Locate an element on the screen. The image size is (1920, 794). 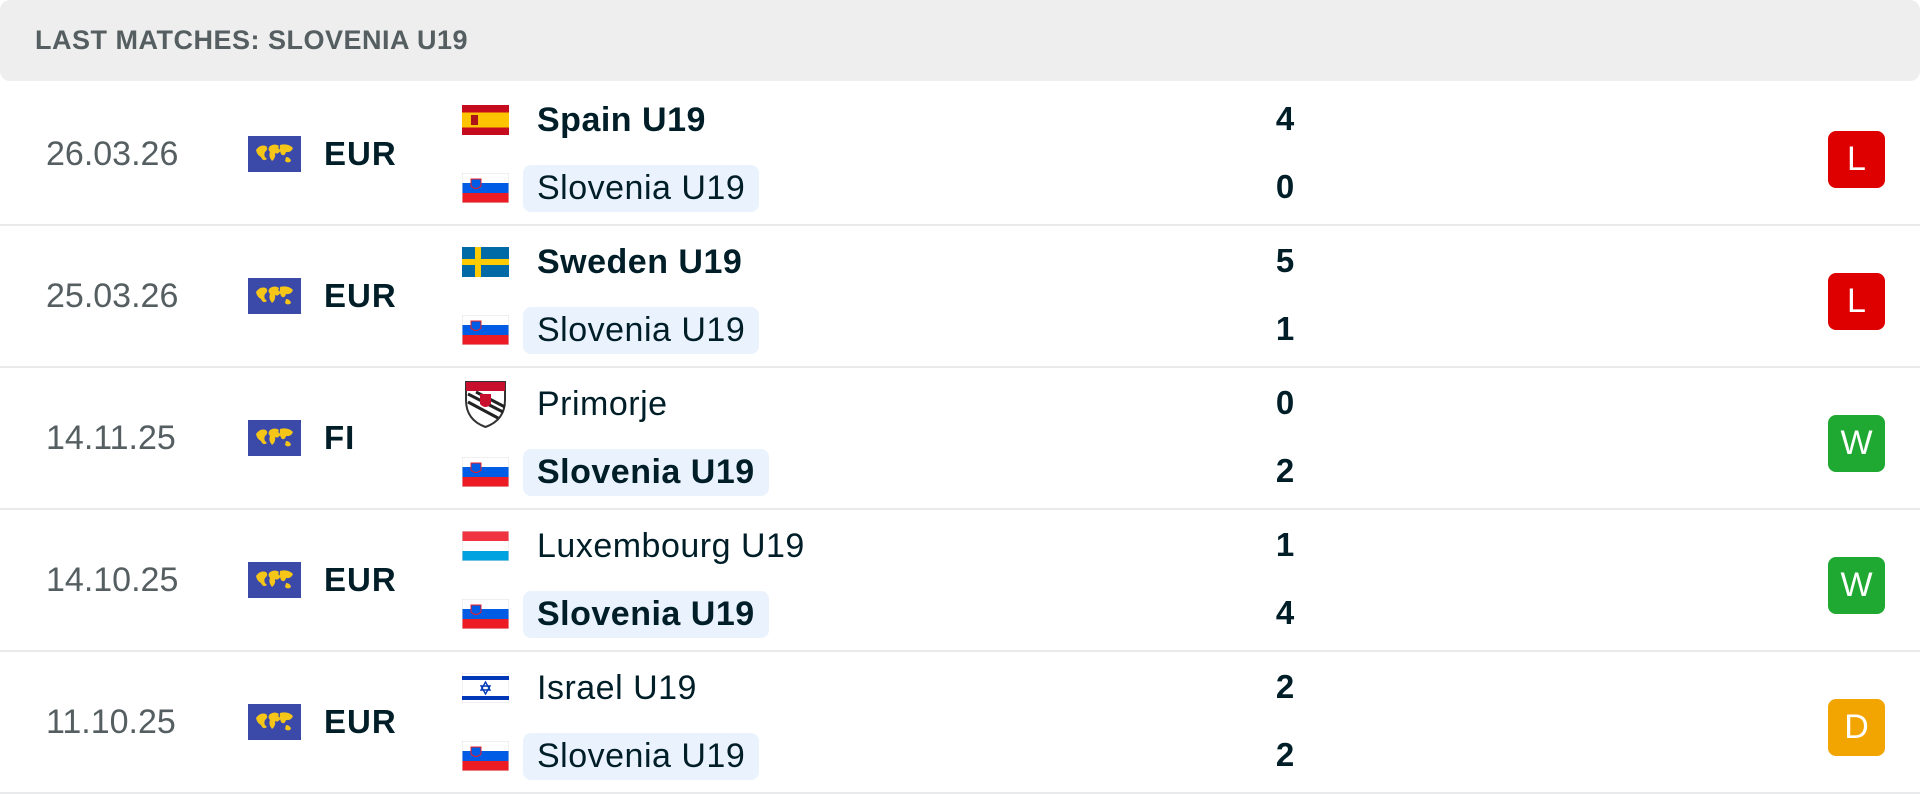
home-team-name: Primorje is located at coordinates (602, 403).